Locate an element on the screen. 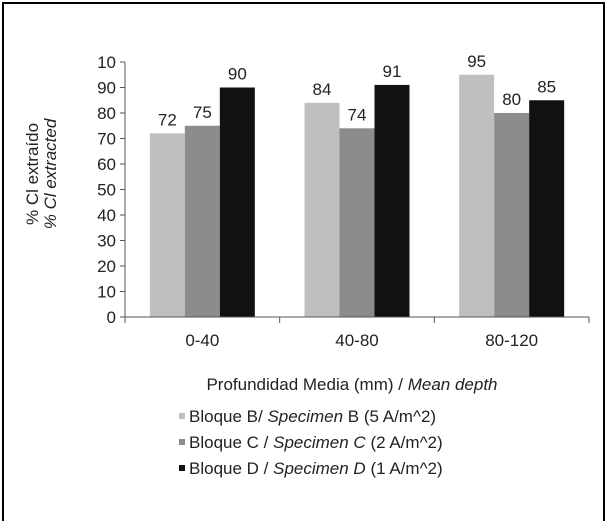 Image resolution: width=609 pixels, height=521 pixels. y-tick-label: 50 is located at coordinates (106, 190).